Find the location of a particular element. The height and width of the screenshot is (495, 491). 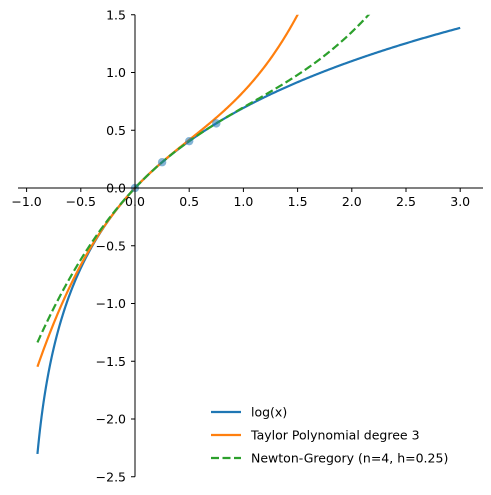

x-tick-label: 1.0 is located at coordinates (243, 201).